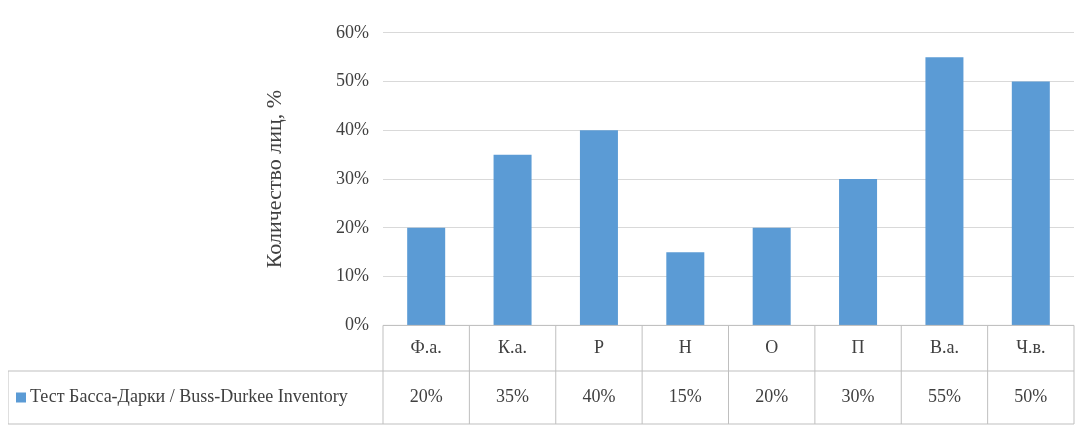 Image resolution: width=1084 pixels, height=425 pixels. What do you see at coordinates (599, 396) in the screenshot?
I see `data-label: 40%` at bounding box center [599, 396].